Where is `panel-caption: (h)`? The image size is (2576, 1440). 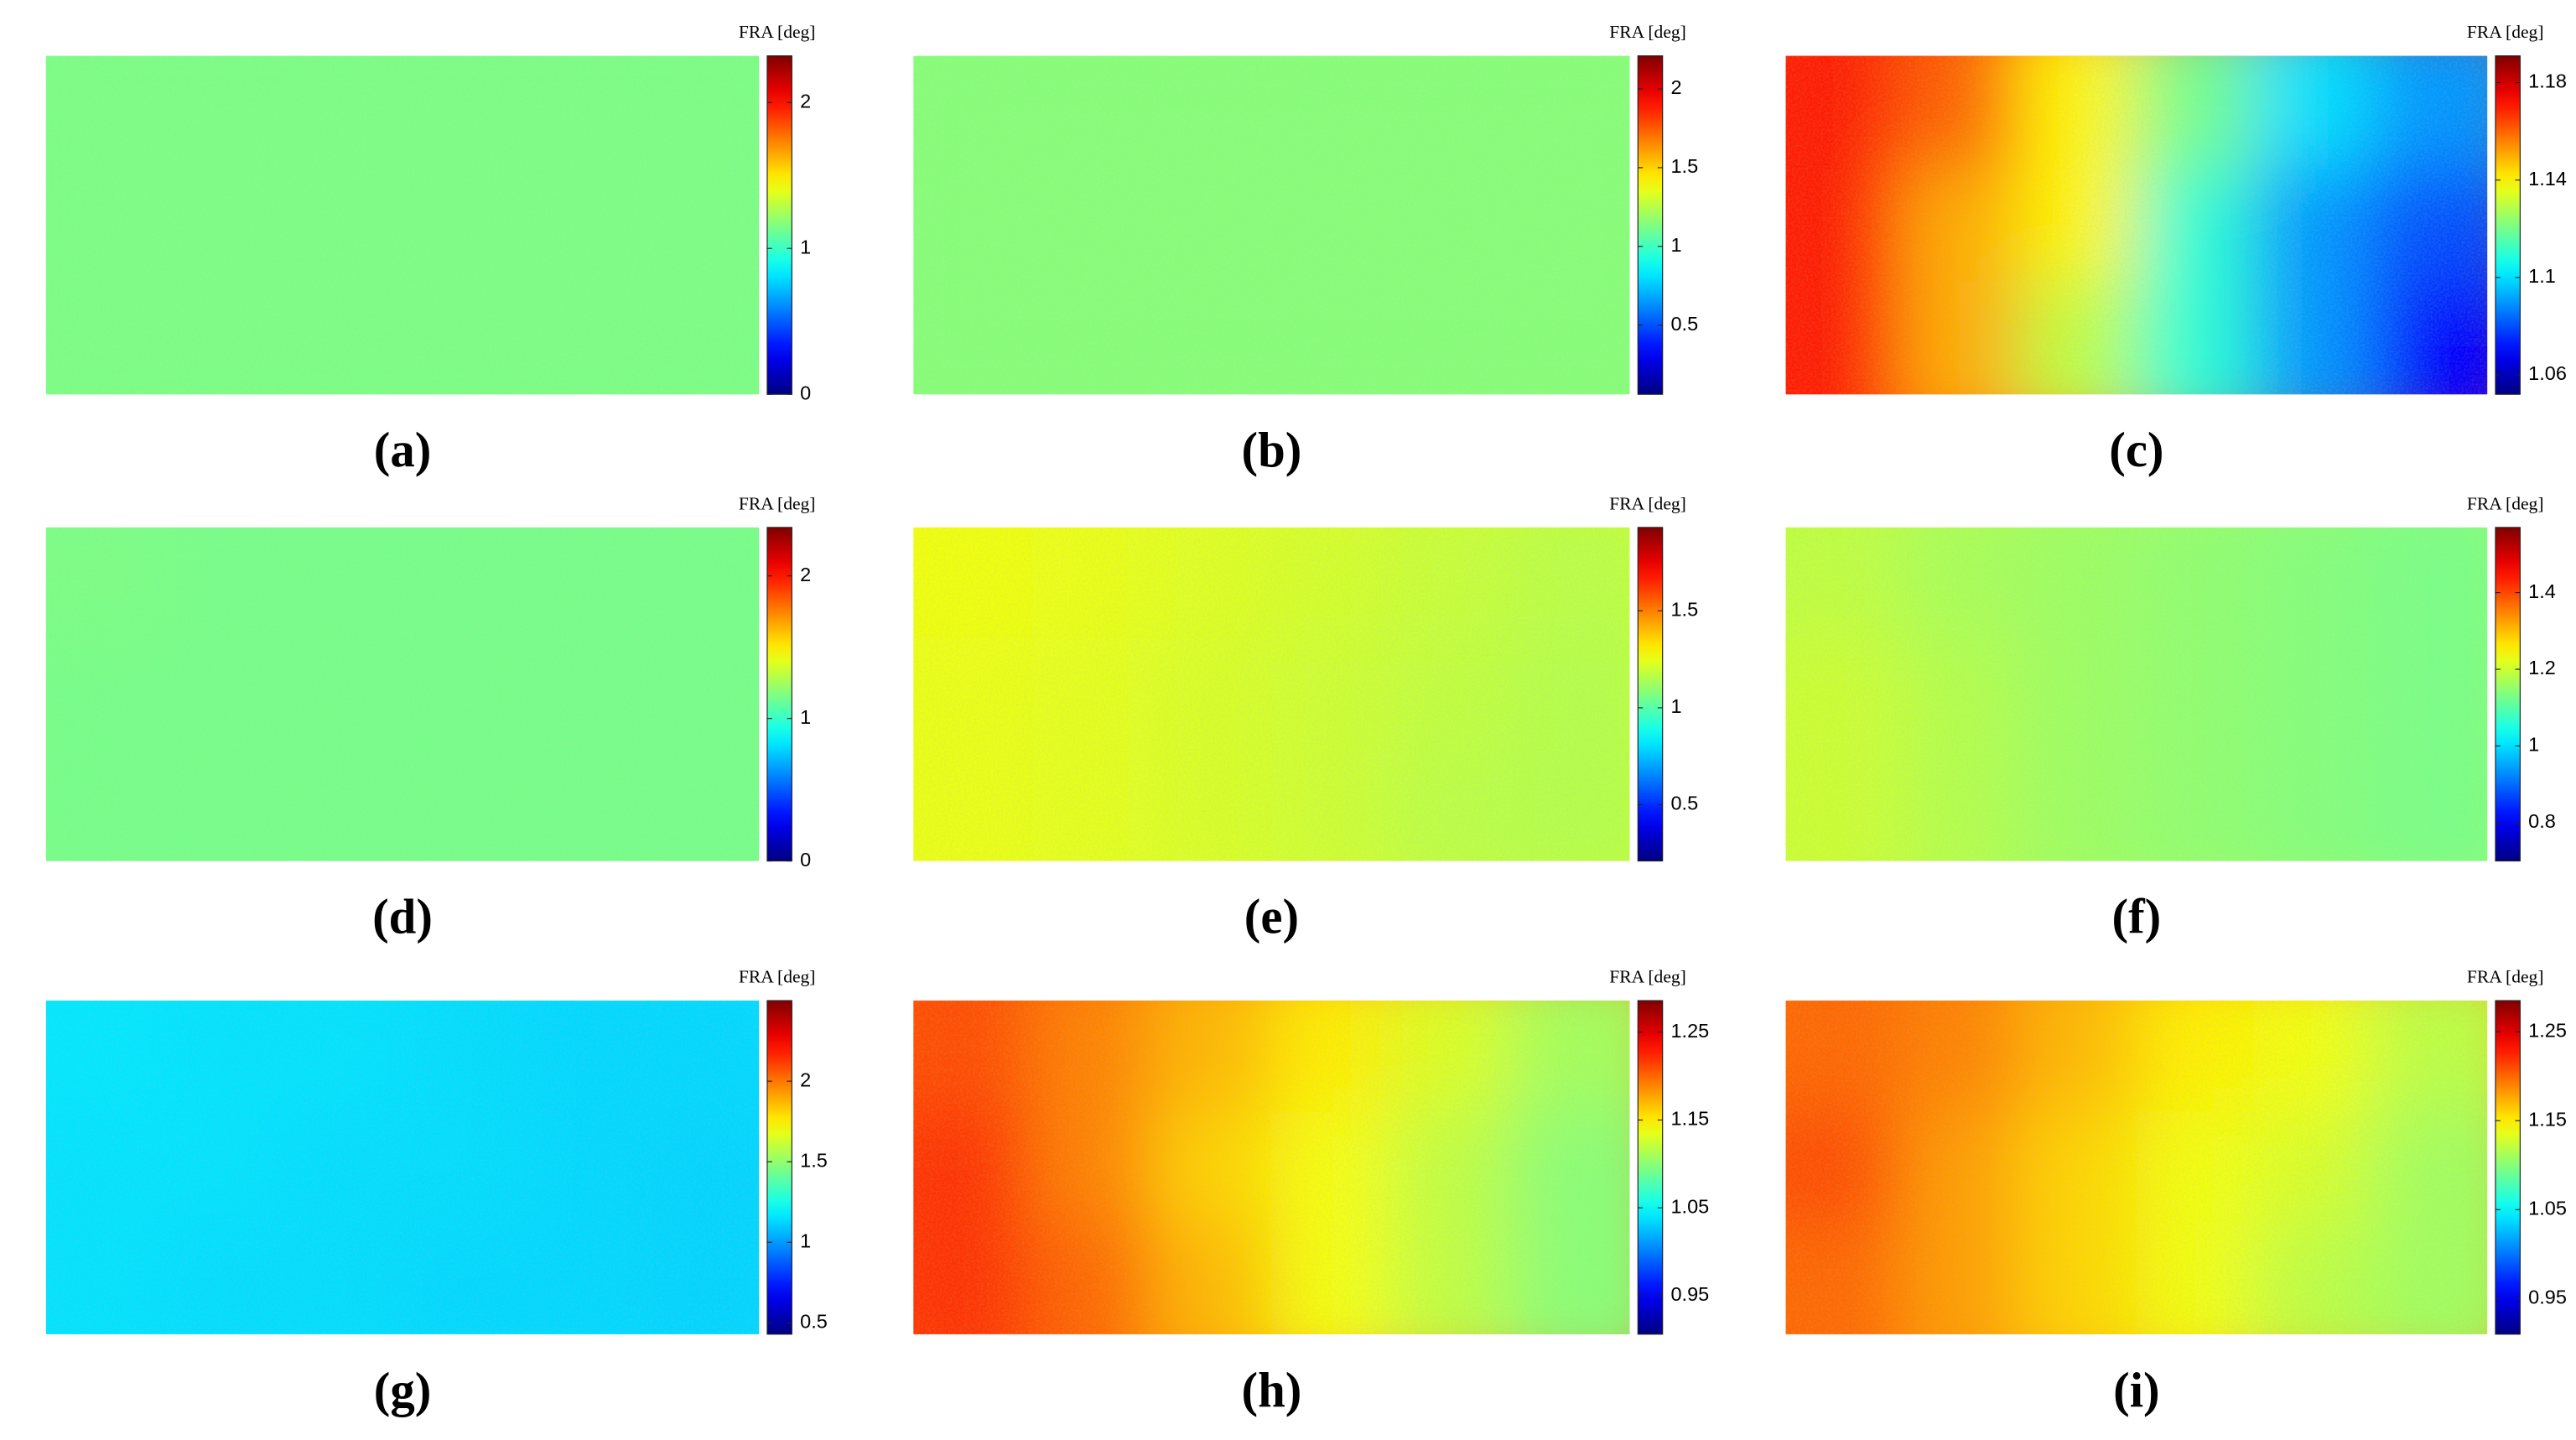
panel-caption: (h) is located at coordinates (1271, 1390).